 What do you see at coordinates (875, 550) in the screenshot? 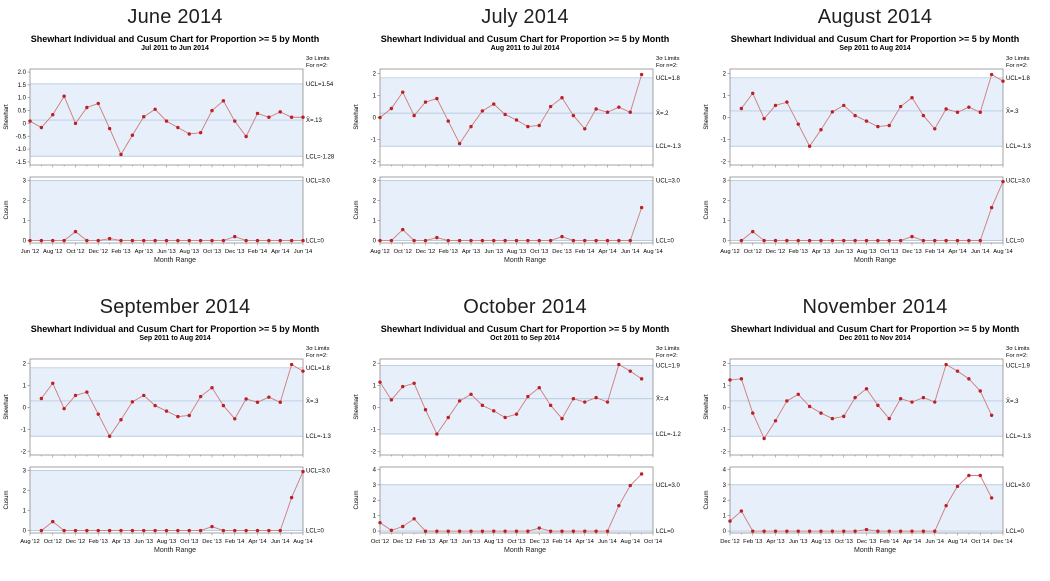
I see `x-axis-label: Month Range` at bounding box center [875, 550].